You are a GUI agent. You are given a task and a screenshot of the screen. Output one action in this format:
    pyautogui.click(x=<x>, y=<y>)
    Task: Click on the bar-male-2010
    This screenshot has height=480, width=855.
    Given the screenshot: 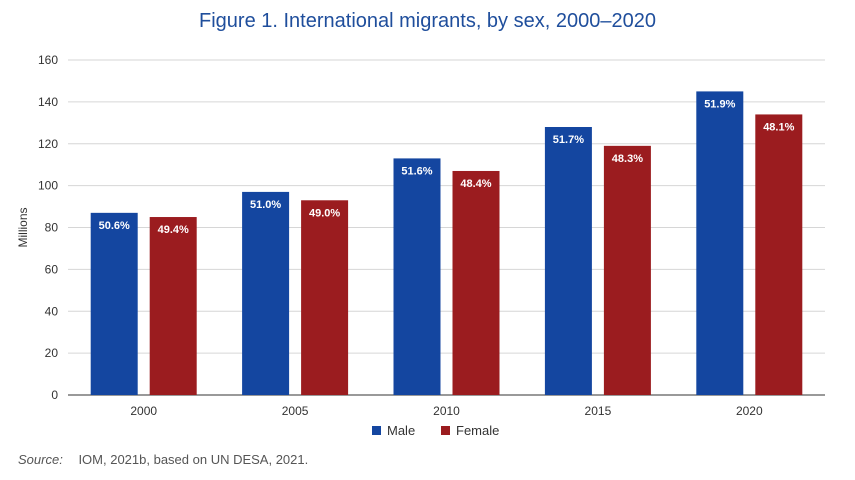 What is the action you would take?
    pyautogui.click(x=417, y=276)
    